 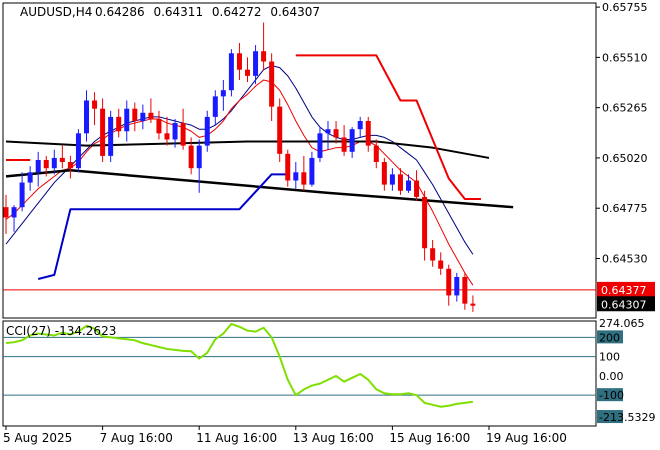 What do you see at coordinates (611, 376) in the screenshot?
I see `cci-tick-label: 0.00` at bounding box center [611, 376].